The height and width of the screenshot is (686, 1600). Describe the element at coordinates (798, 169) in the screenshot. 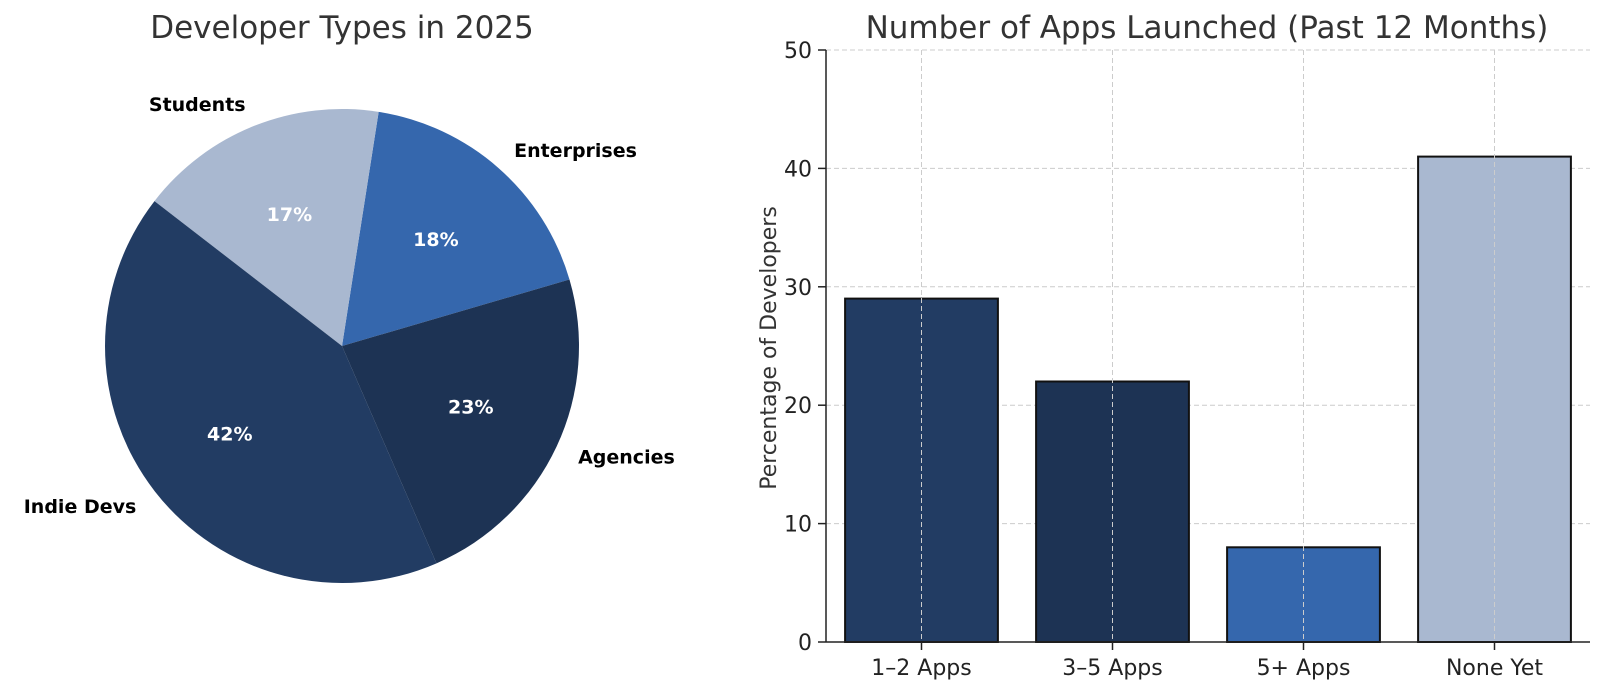

I see `bar-y-tick-label-40: 40` at that location.